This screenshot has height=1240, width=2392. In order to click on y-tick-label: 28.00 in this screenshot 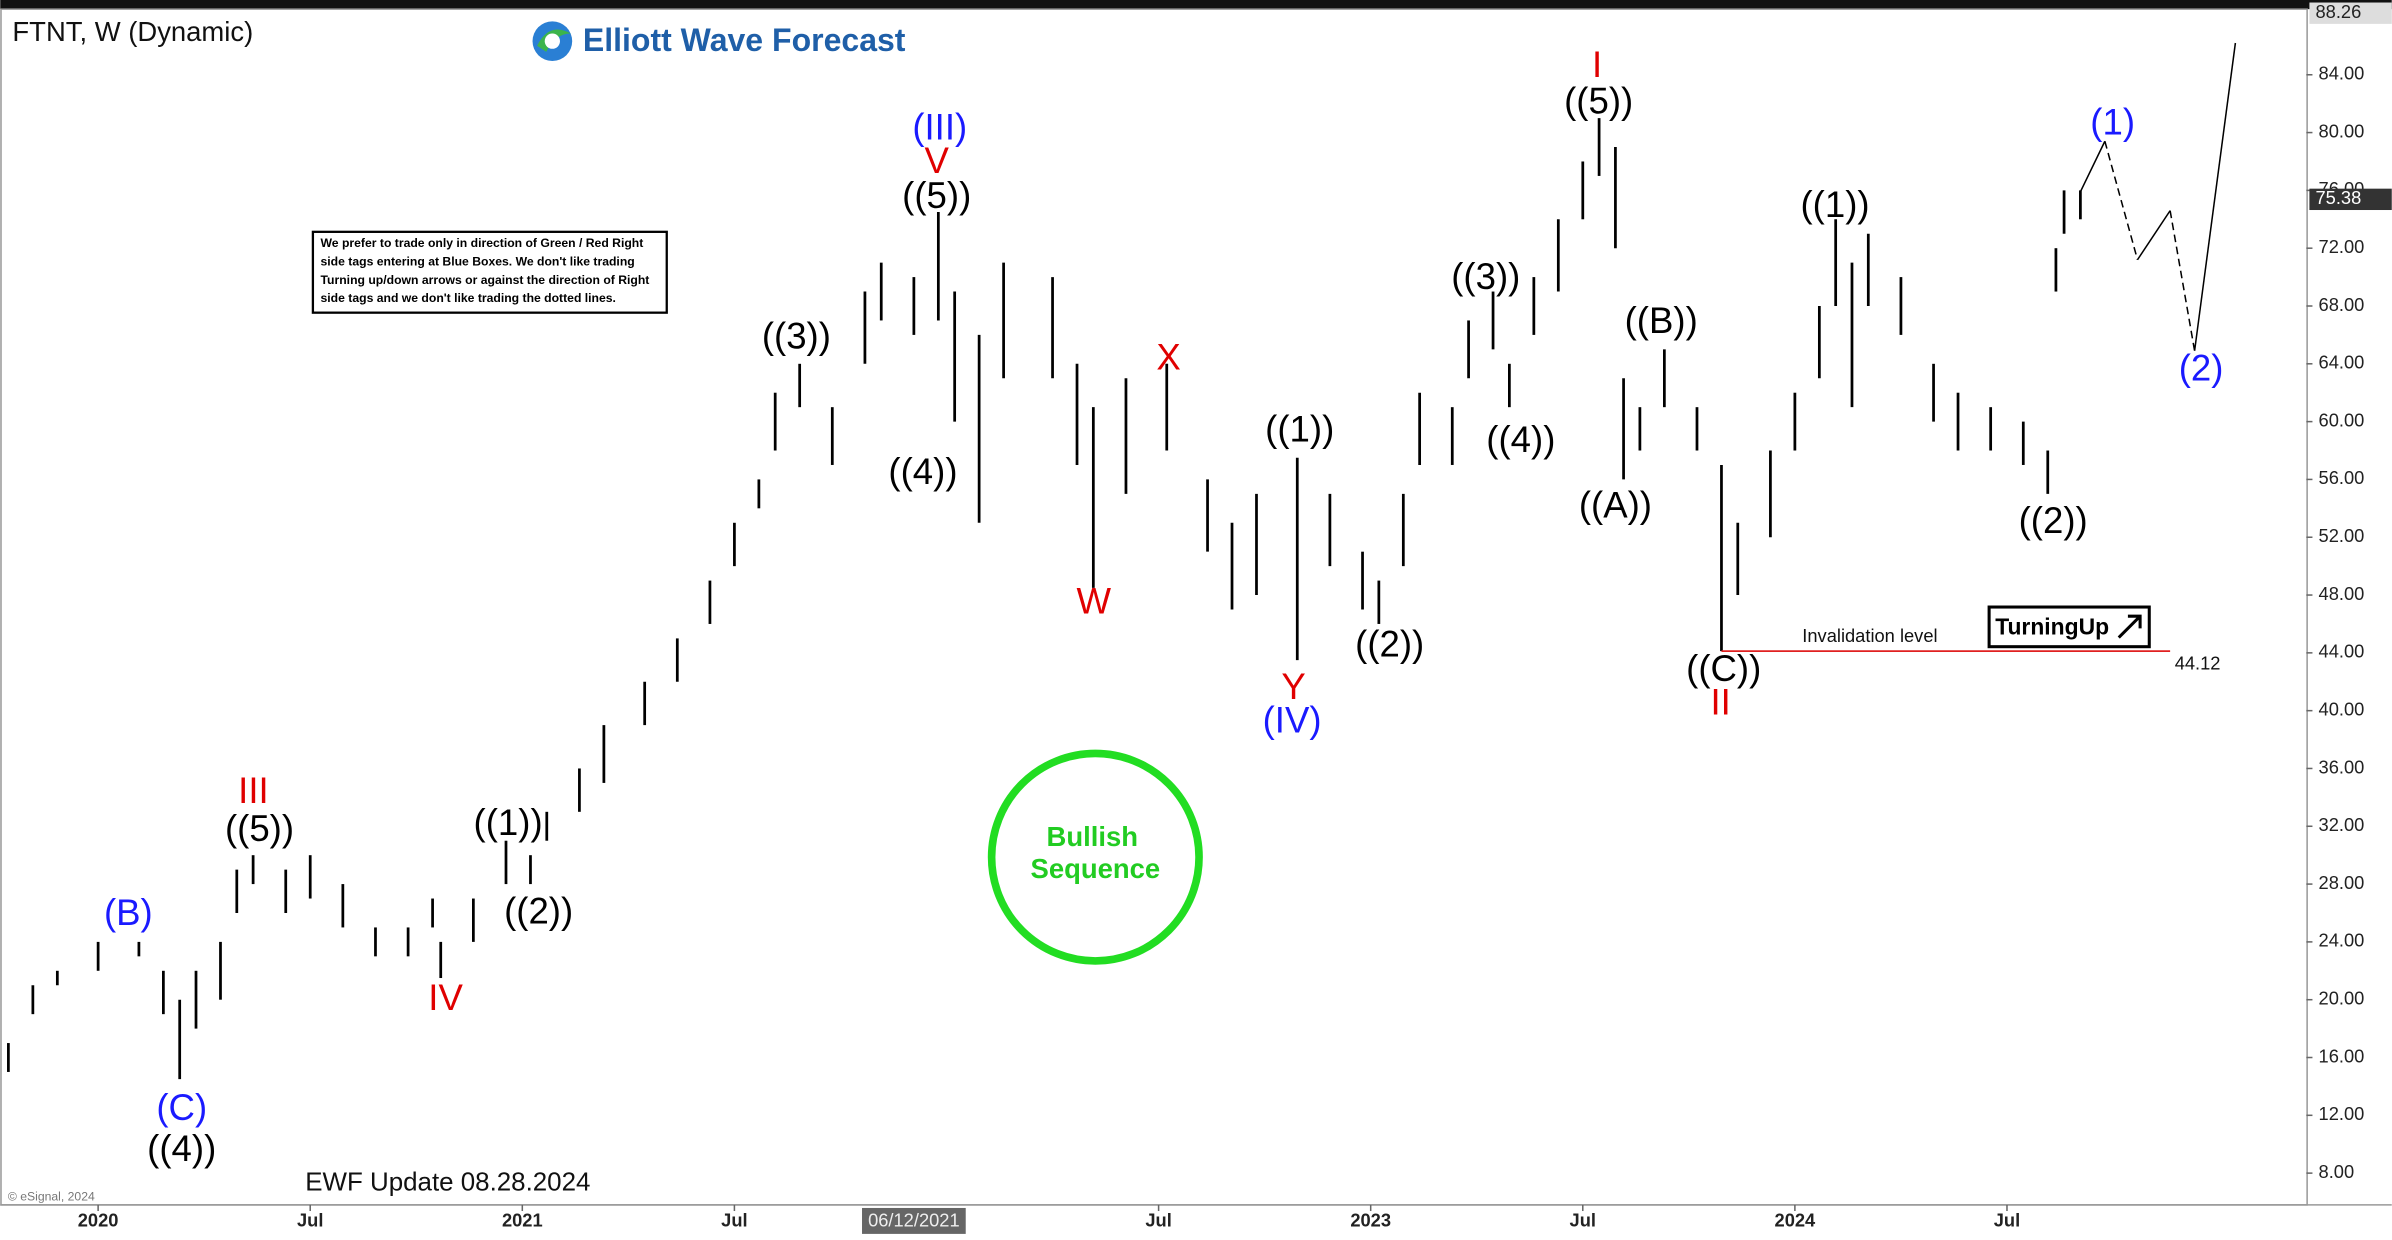, I will do `click(2342, 882)`.